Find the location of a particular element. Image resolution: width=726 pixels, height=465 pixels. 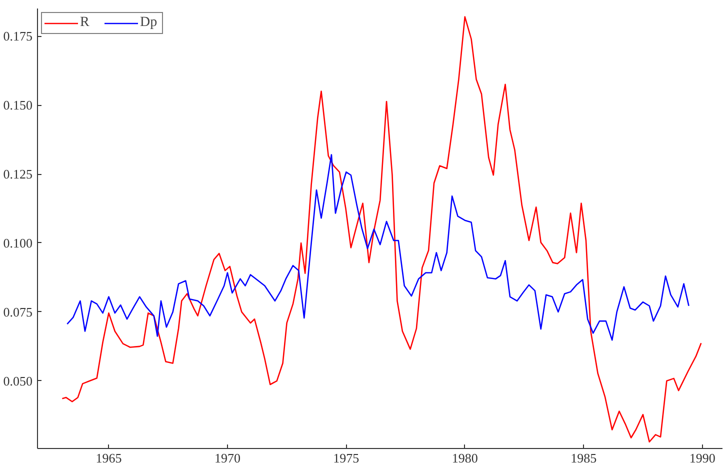

y-tick-label: 0.175 is located at coordinates (17, 36).